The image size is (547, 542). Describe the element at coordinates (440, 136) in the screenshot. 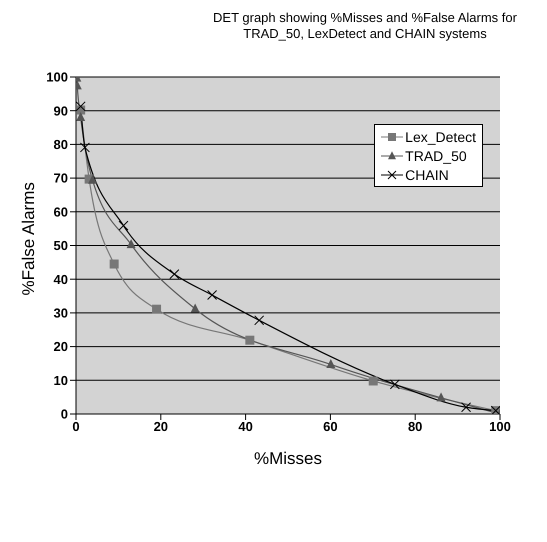

I see `legend-label: Lex_Detect` at that location.